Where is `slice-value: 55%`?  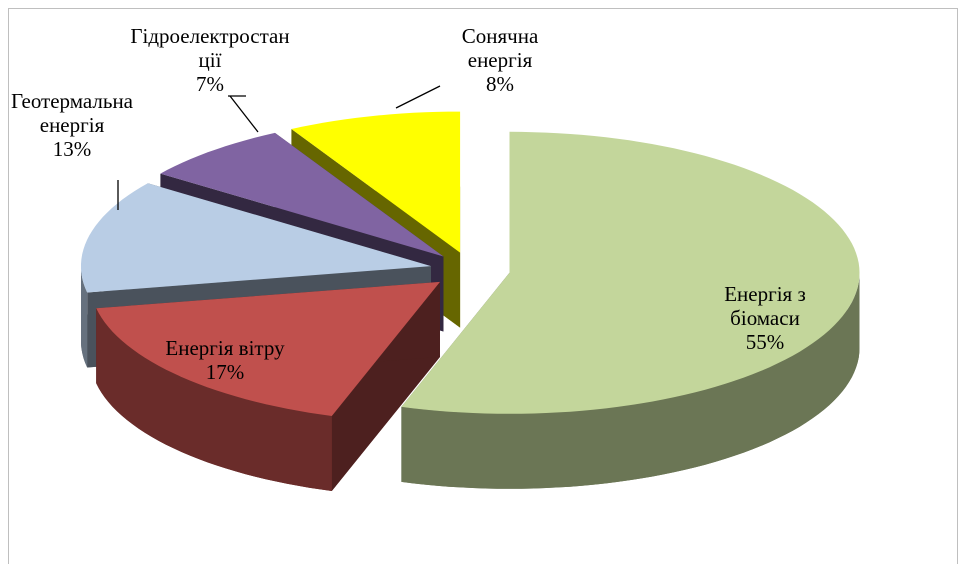 slice-value: 55% is located at coordinates (765, 342).